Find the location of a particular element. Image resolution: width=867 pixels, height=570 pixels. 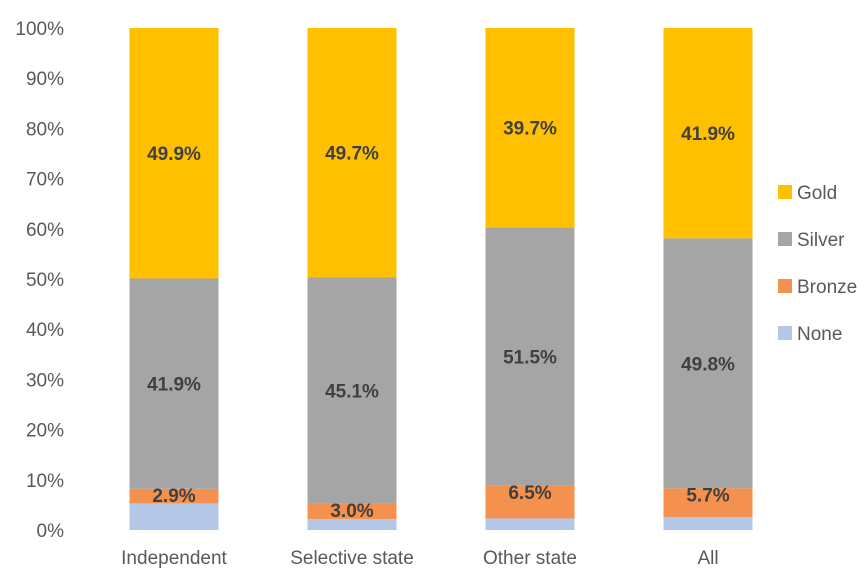

y-tick-label: 100% is located at coordinates (39, 29).